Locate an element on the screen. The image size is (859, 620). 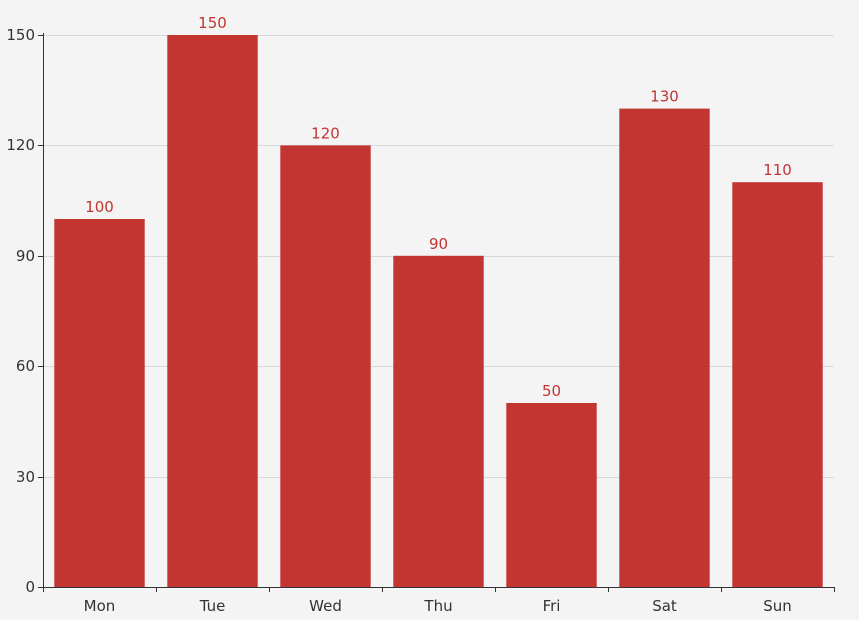
x-tick-label-mon: Mon is located at coordinates (100, 606).